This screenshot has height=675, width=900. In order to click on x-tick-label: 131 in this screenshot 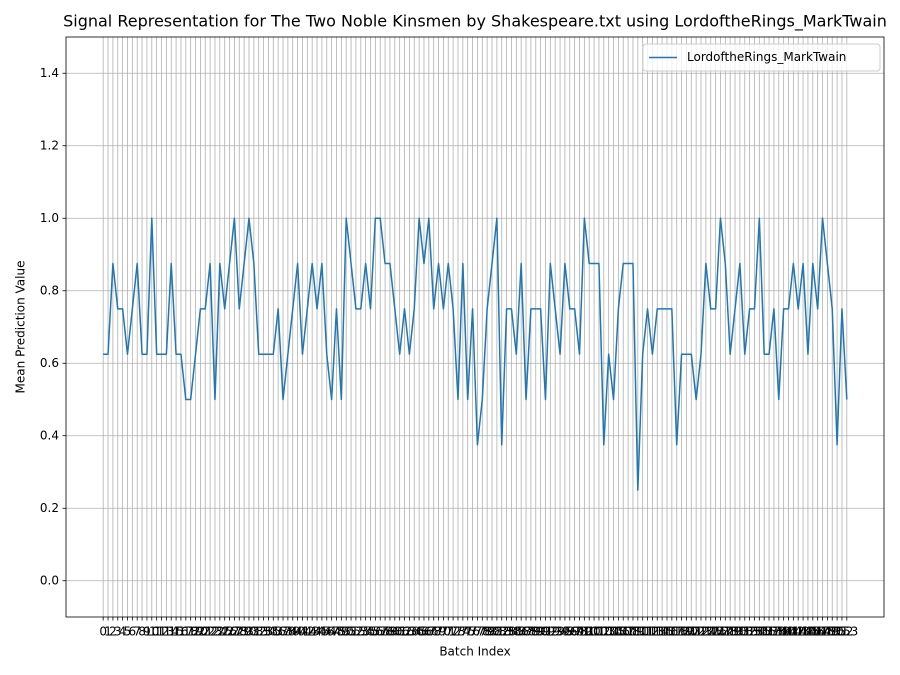, I will do `click(739, 632)`.